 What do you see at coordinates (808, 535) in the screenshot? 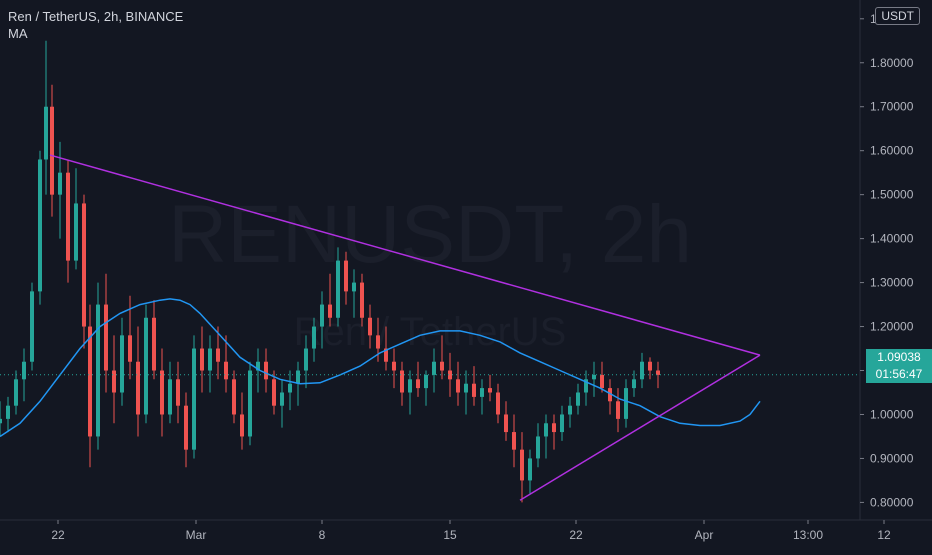
I see `x-tick-label: 13:00` at bounding box center [808, 535].